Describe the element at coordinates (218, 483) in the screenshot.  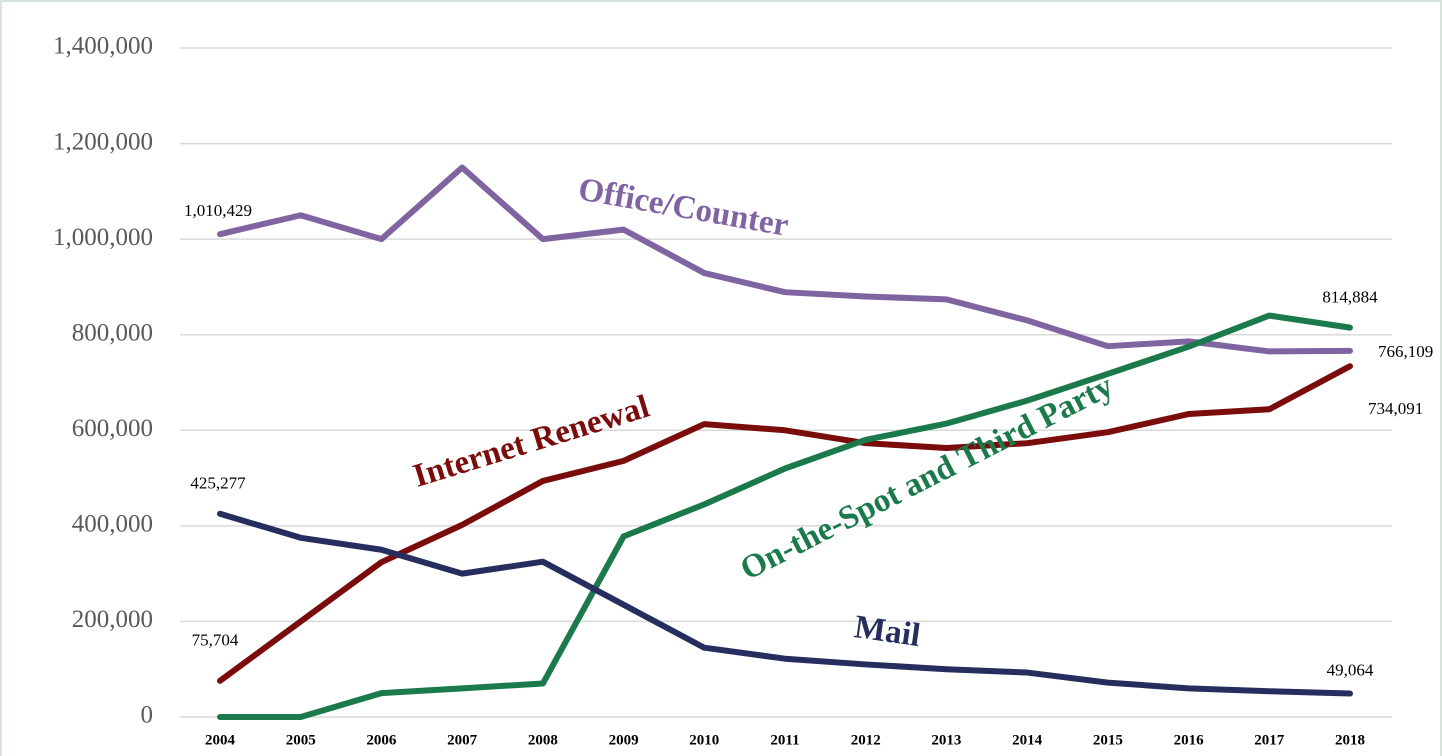
I see `data-label: 425,277` at that location.